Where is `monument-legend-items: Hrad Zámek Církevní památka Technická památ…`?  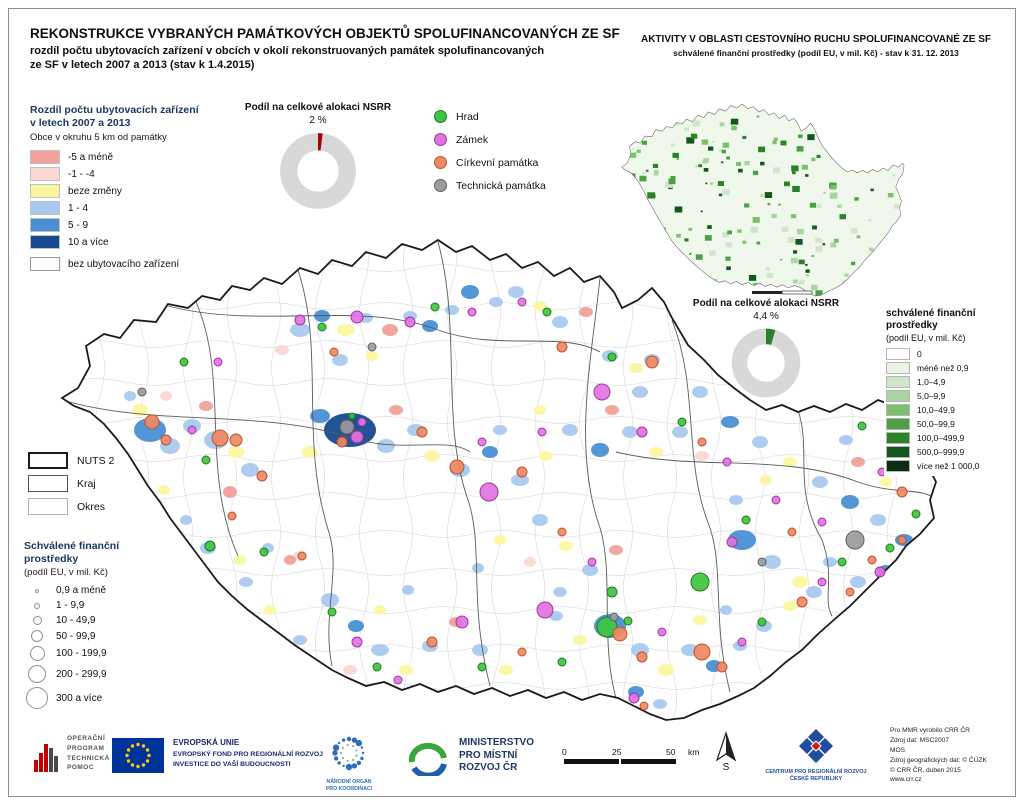 monument-legend-items: Hrad Zámek Církevní památka Technická památ… is located at coordinates (490, 151).